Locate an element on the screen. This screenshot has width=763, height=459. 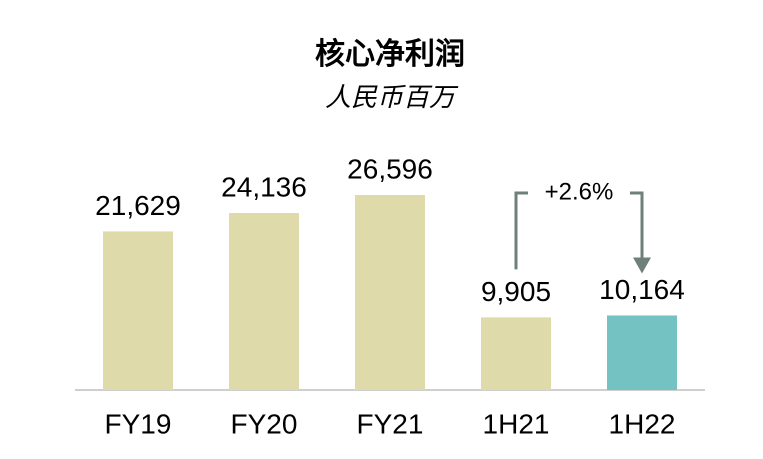
x-tick-label: FY20 is located at coordinates (264, 423).